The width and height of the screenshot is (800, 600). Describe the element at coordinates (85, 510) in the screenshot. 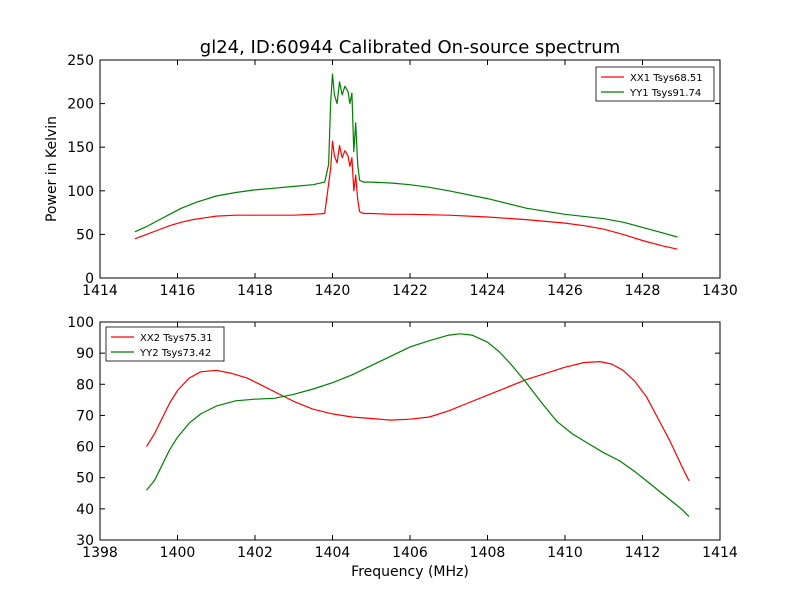

I see `y-tick-label: 40` at that location.